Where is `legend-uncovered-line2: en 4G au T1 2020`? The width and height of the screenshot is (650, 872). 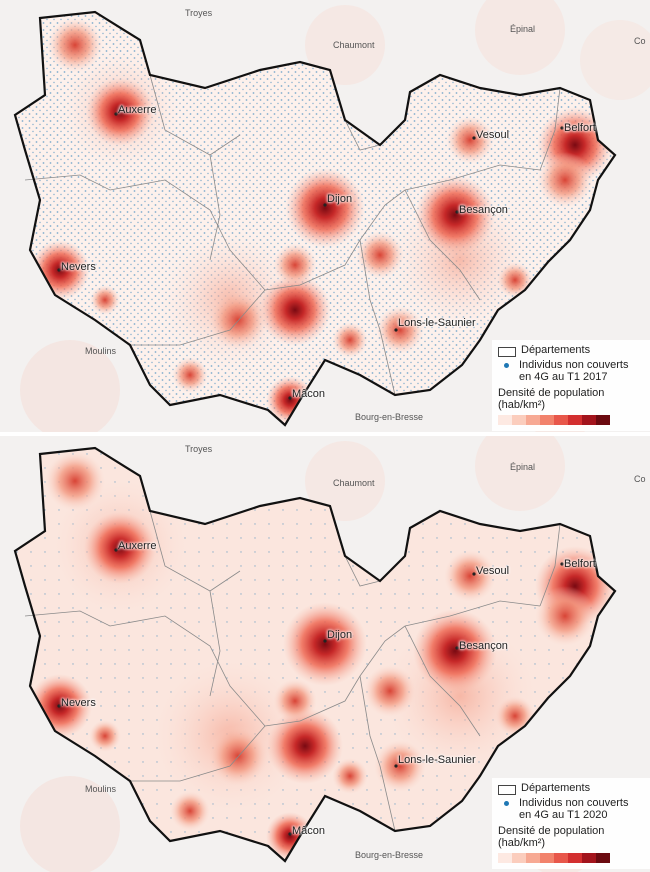
legend-uncovered-line2: en 4G au T1 2020 is located at coordinates (563, 815).